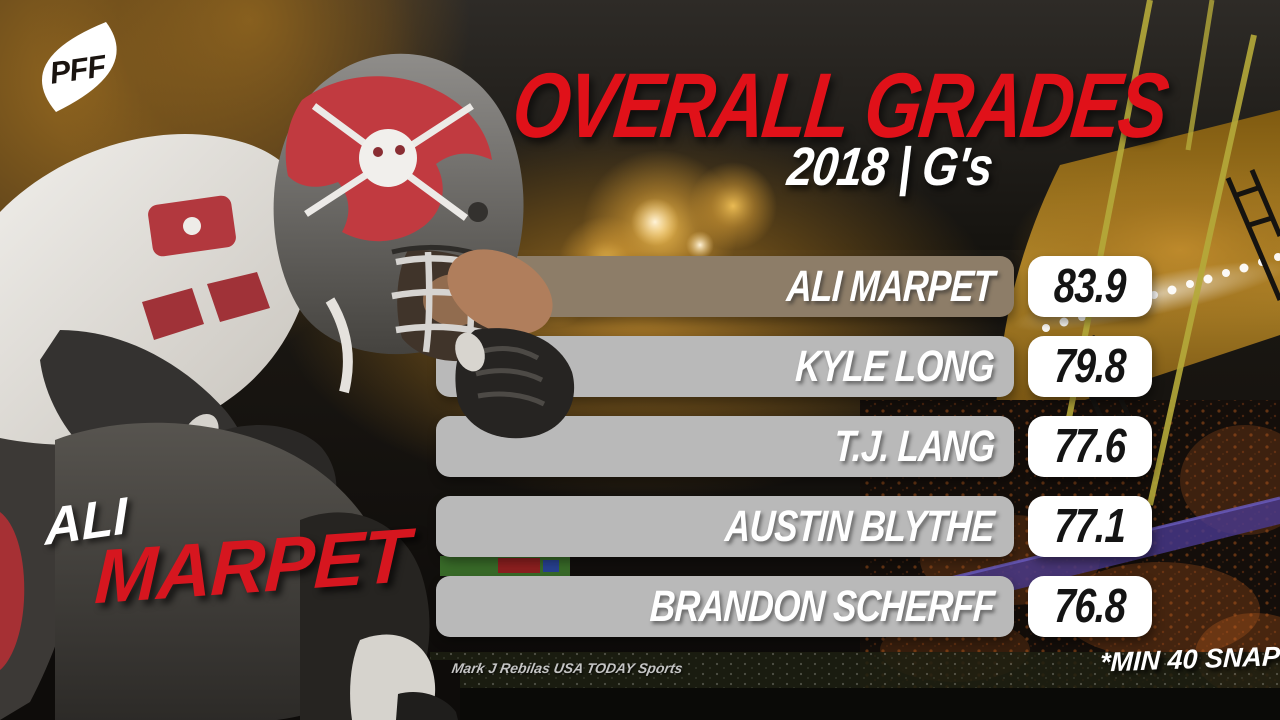 This screenshot has width=1280, height=720. I want to click on grade-value-box: 83.9, so click(1090, 286).